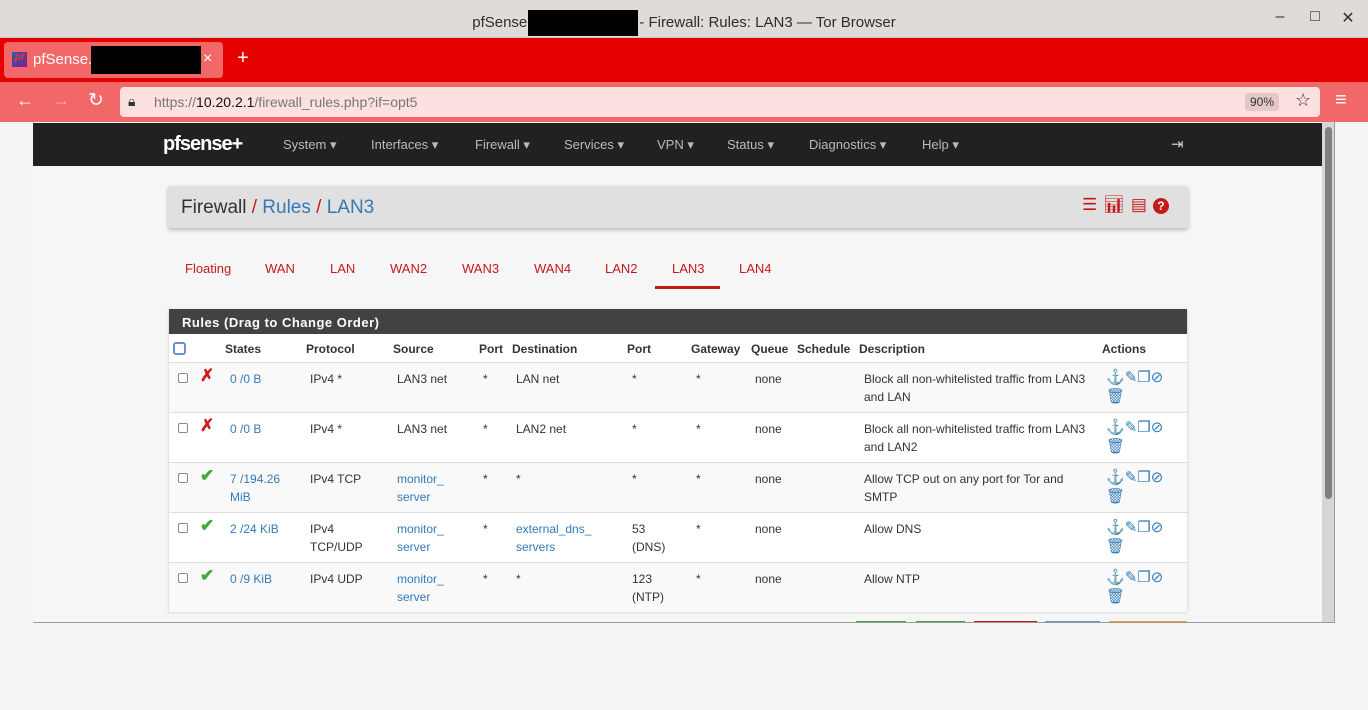 This screenshot has width=1368, height=710. What do you see at coordinates (1160, 206) in the screenshot?
I see `help-icon: ?` at bounding box center [1160, 206].